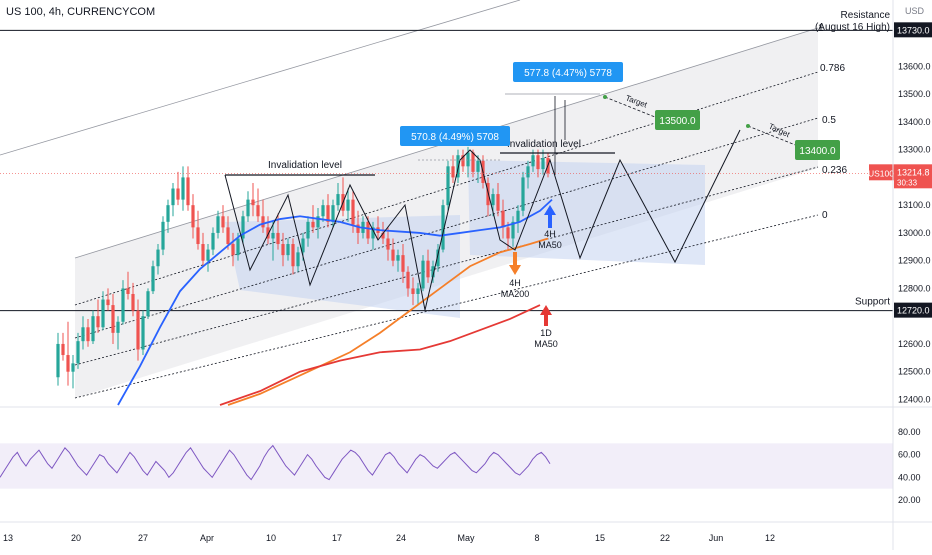  Describe the element at coordinates (834, 170) in the screenshot. I see `fib-label: 0.236` at that location.